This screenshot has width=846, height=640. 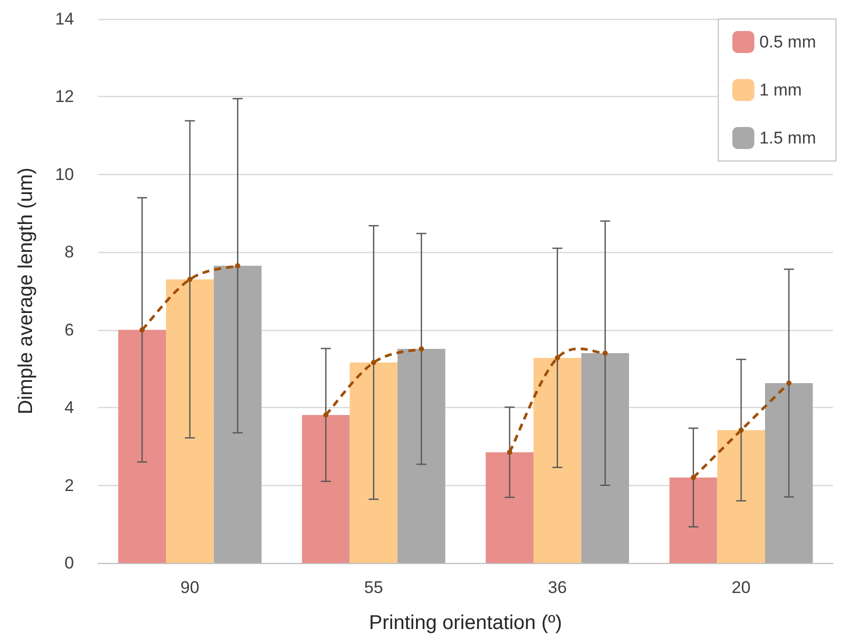 I want to click on y-tick-label: 12, so click(x=64, y=96).